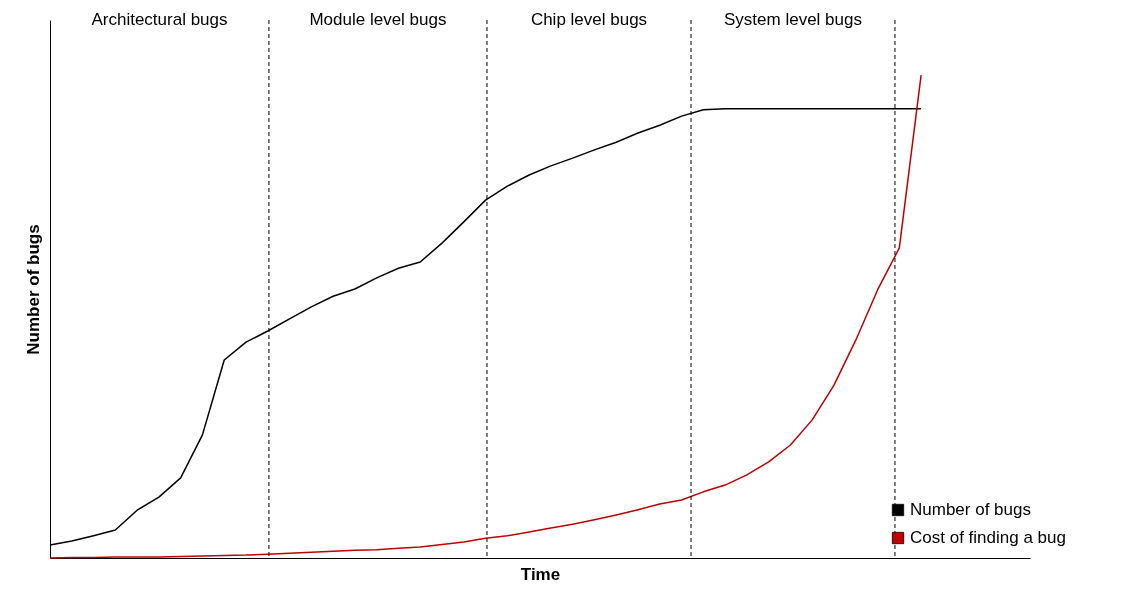 This screenshot has height=590, width=1124. Describe the element at coordinates (378, 19) in the screenshot. I see `text: Module level bugs` at that location.